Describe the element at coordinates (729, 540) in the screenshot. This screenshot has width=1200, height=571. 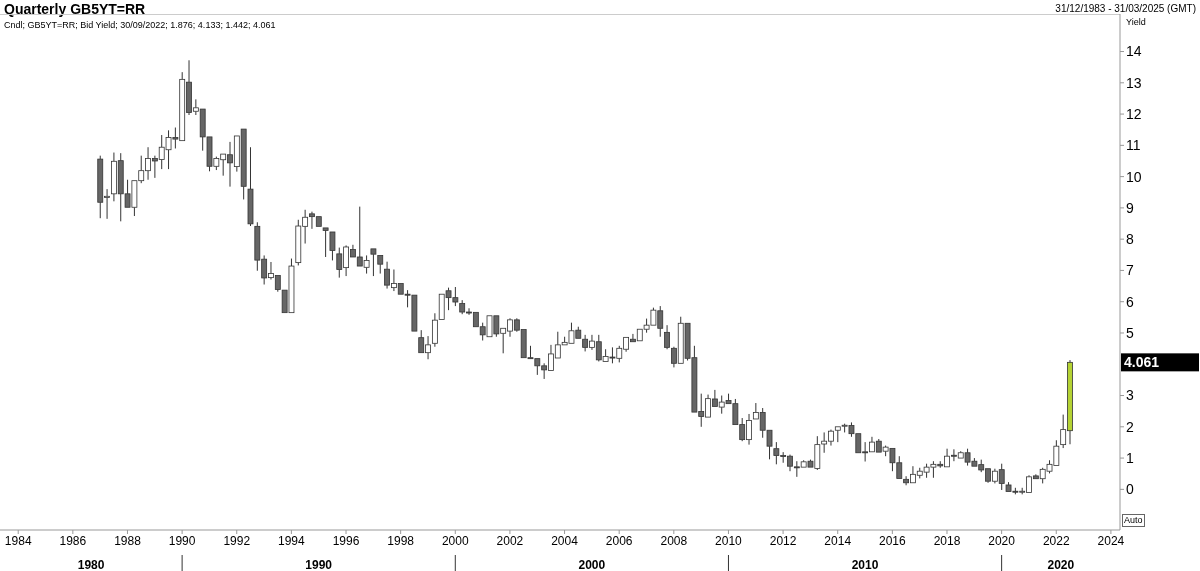
I see `x-tick-label: 2010` at that location.